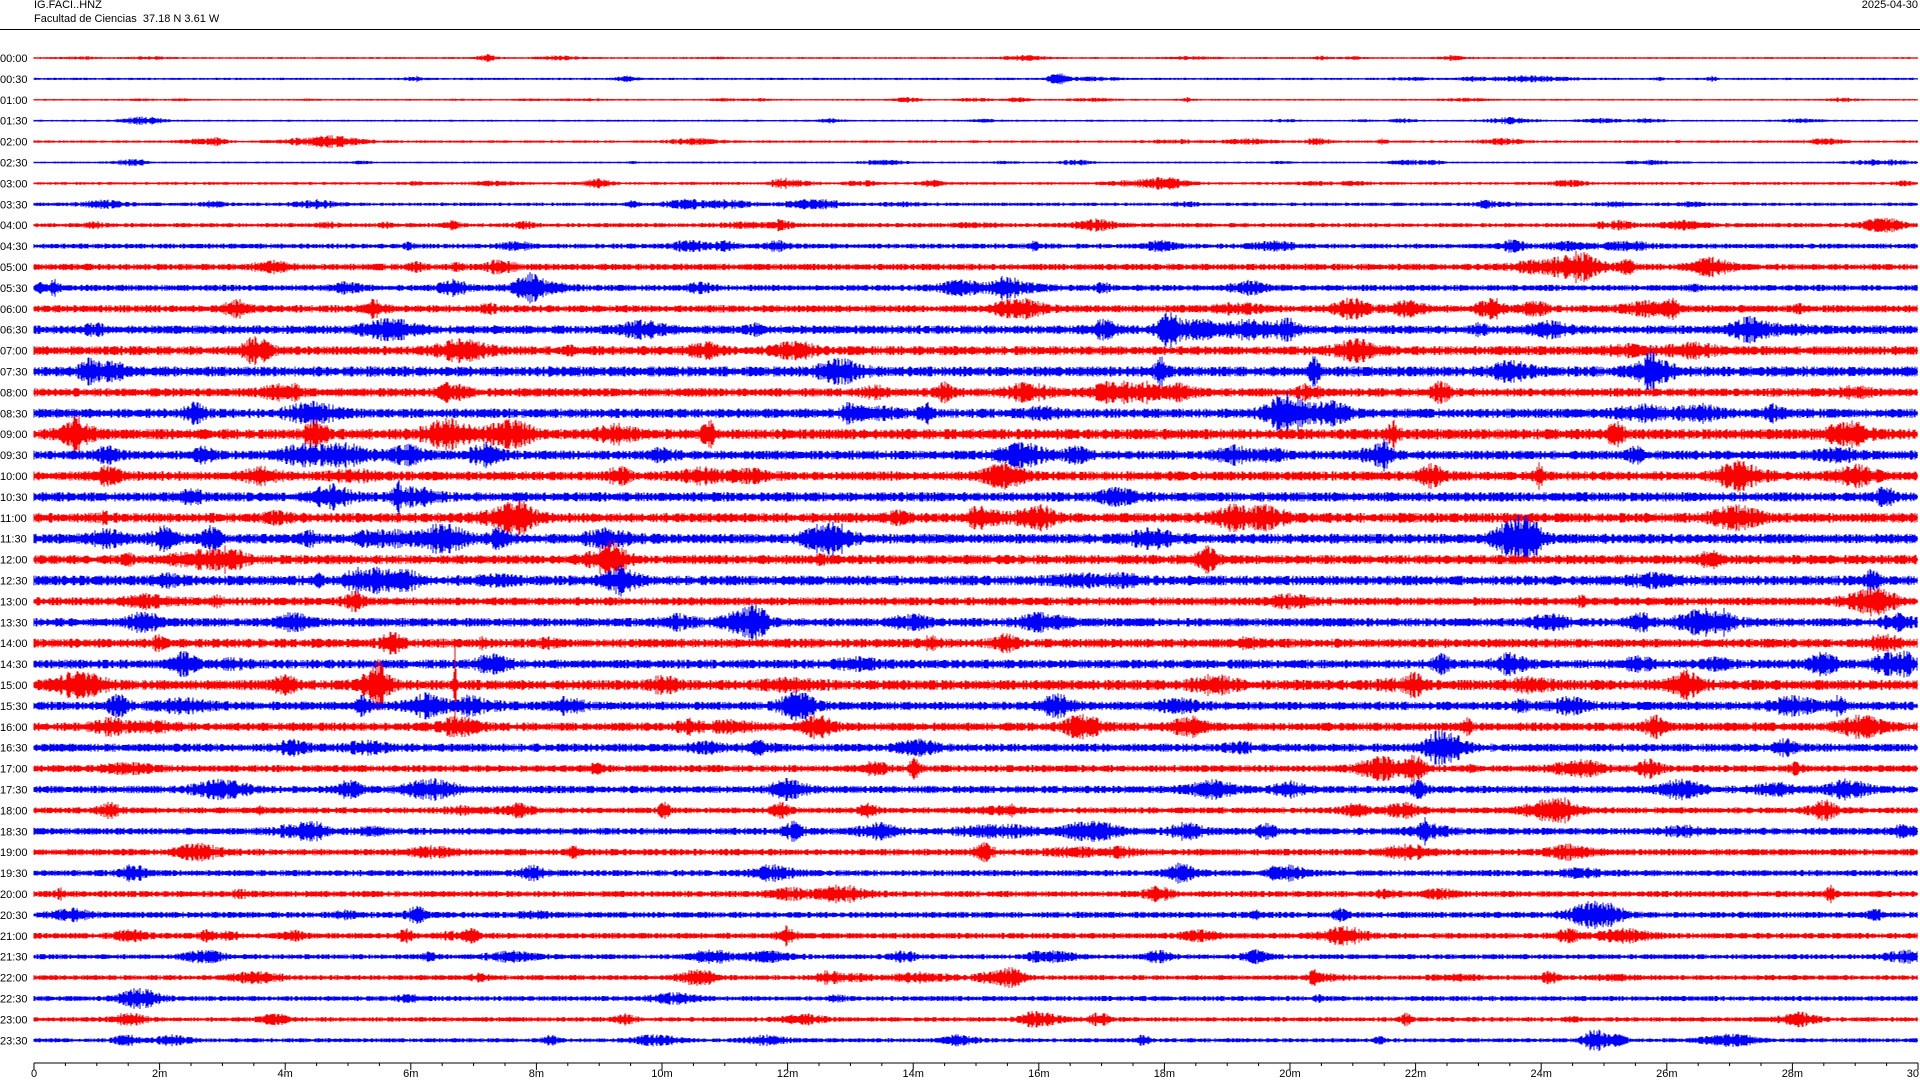  What do you see at coordinates (14, 289) in the screenshot?
I see `row-label: 05:30` at bounding box center [14, 289].